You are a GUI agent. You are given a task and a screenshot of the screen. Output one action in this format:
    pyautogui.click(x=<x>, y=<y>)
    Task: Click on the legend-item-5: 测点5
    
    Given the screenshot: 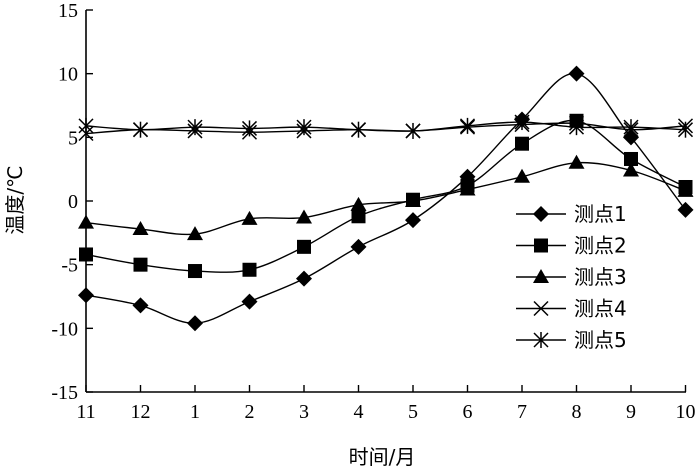 What is the action you would take?
    pyautogui.click(x=571, y=340)
    